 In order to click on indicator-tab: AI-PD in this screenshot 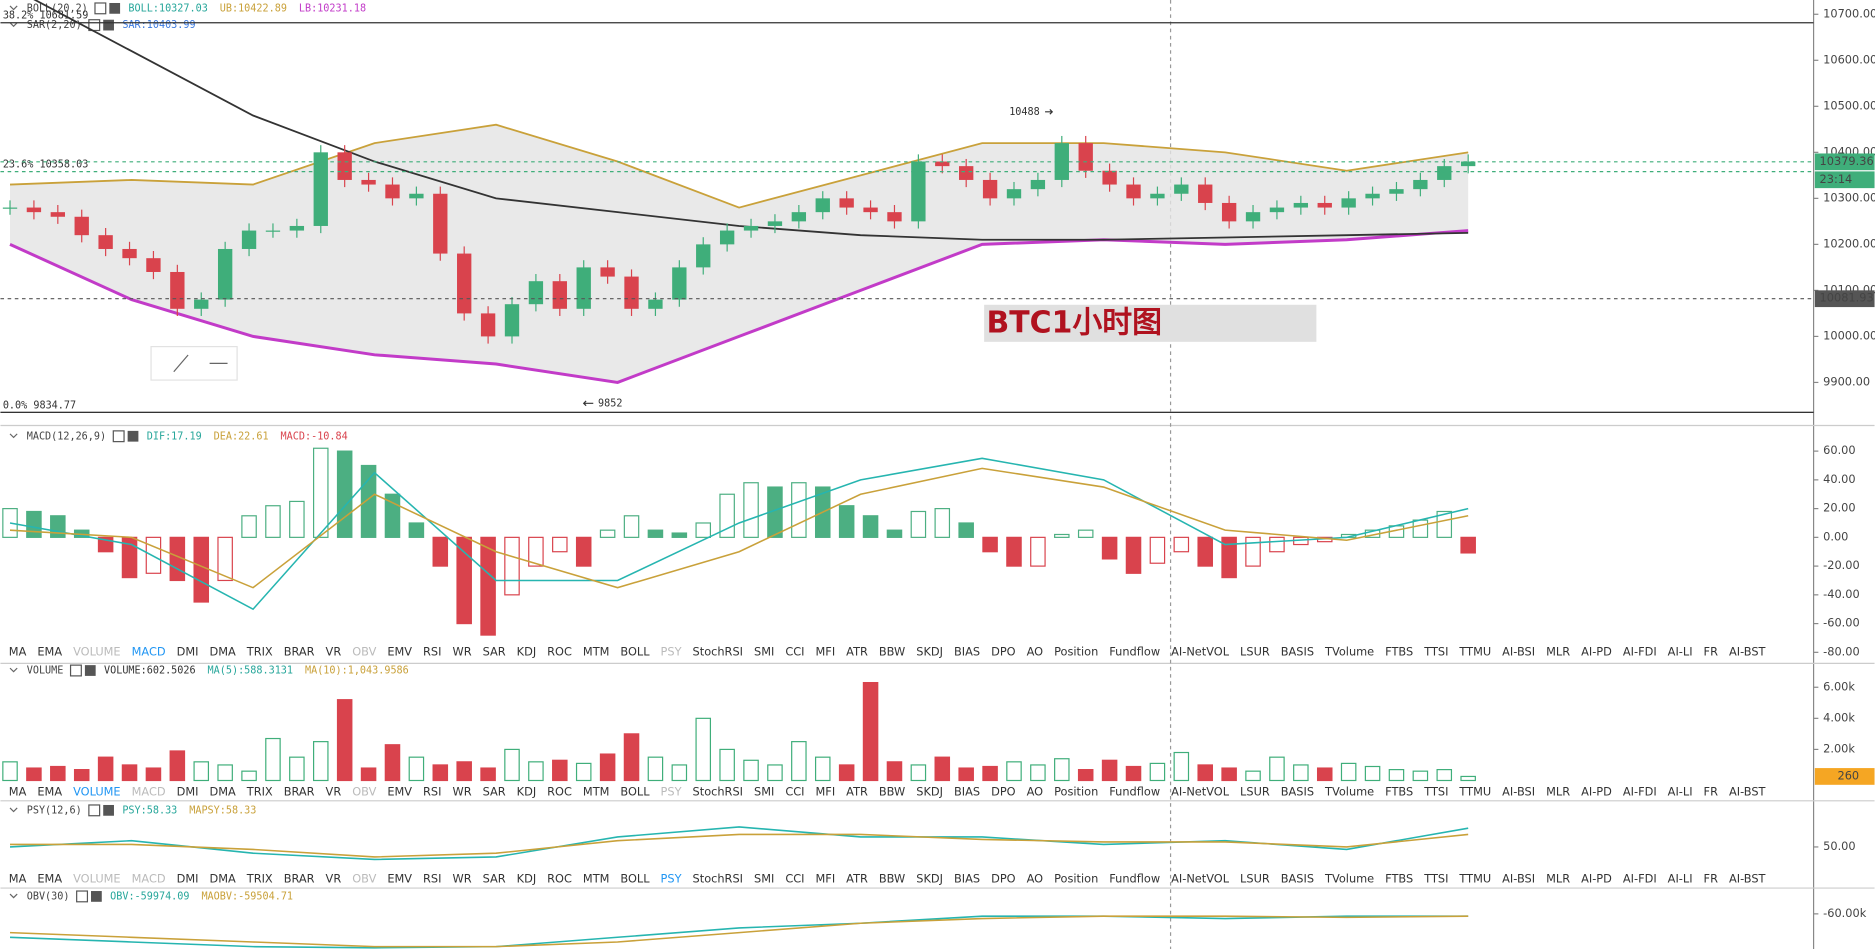, I will do `click(1596, 652)`.